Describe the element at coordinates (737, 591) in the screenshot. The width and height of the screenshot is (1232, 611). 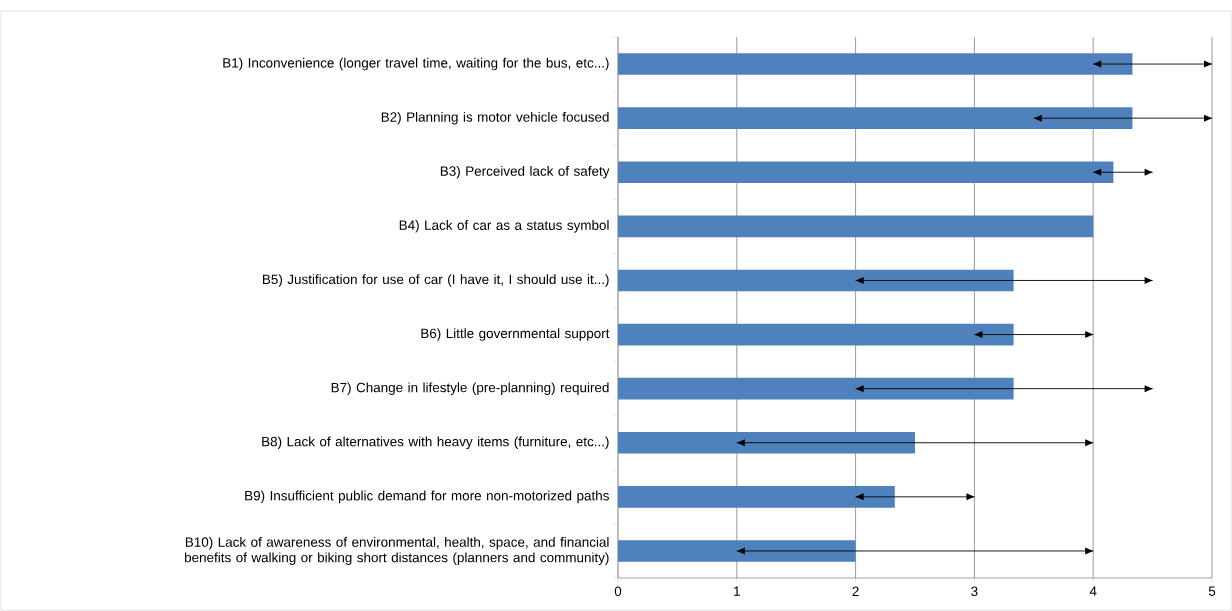
I see `x-tick-label: 1` at that location.